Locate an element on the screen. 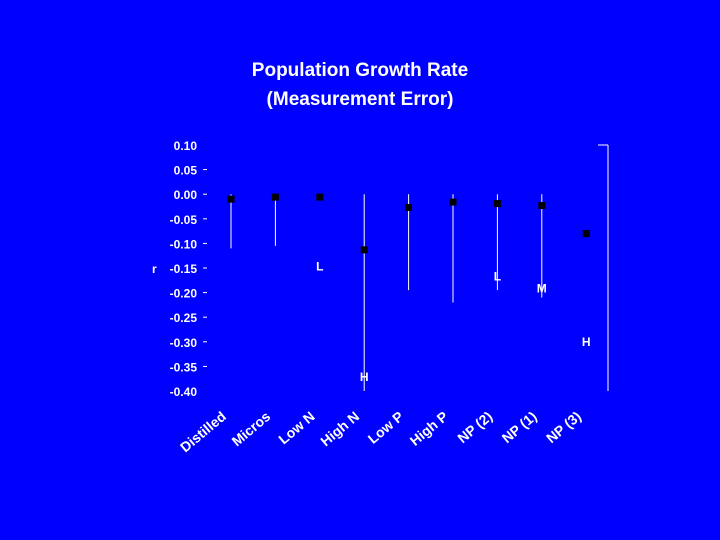 Image resolution: width=720 pixels, height=540 pixels. y-tick-label: 0.05 is located at coordinates (186, 171).